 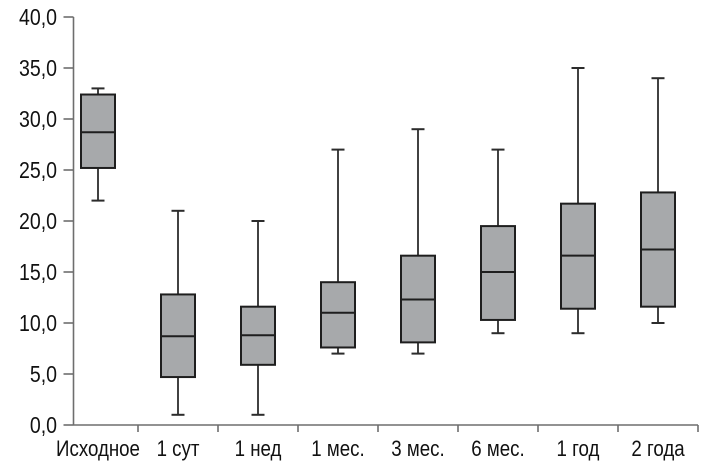 I want to click on x-tick-label: 1 мес., so click(x=337, y=450).